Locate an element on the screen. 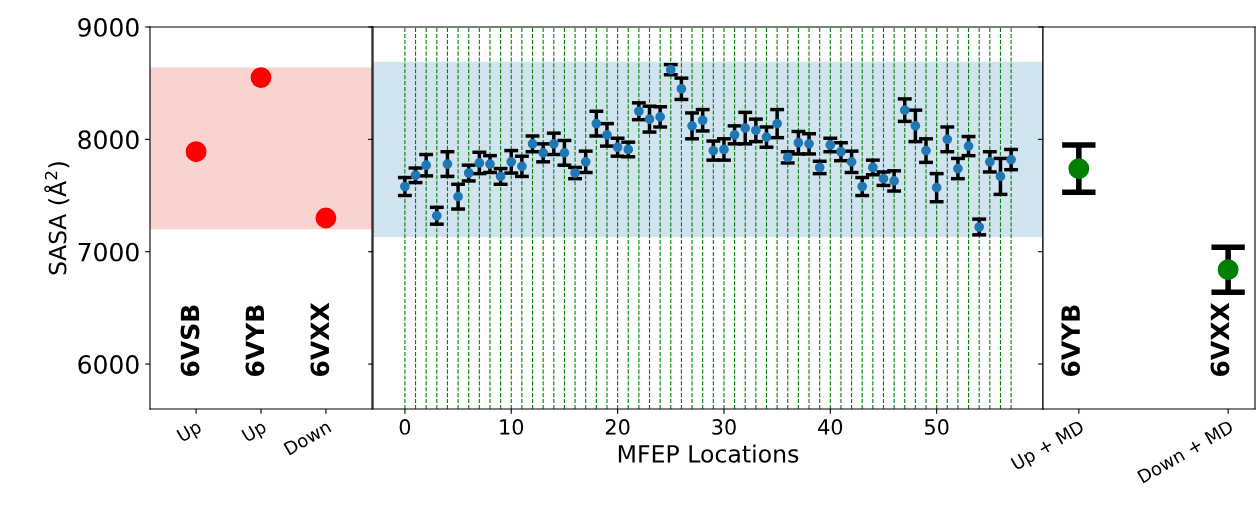  x-tick-label: Up + MD is located at coordinates (1048, 446).